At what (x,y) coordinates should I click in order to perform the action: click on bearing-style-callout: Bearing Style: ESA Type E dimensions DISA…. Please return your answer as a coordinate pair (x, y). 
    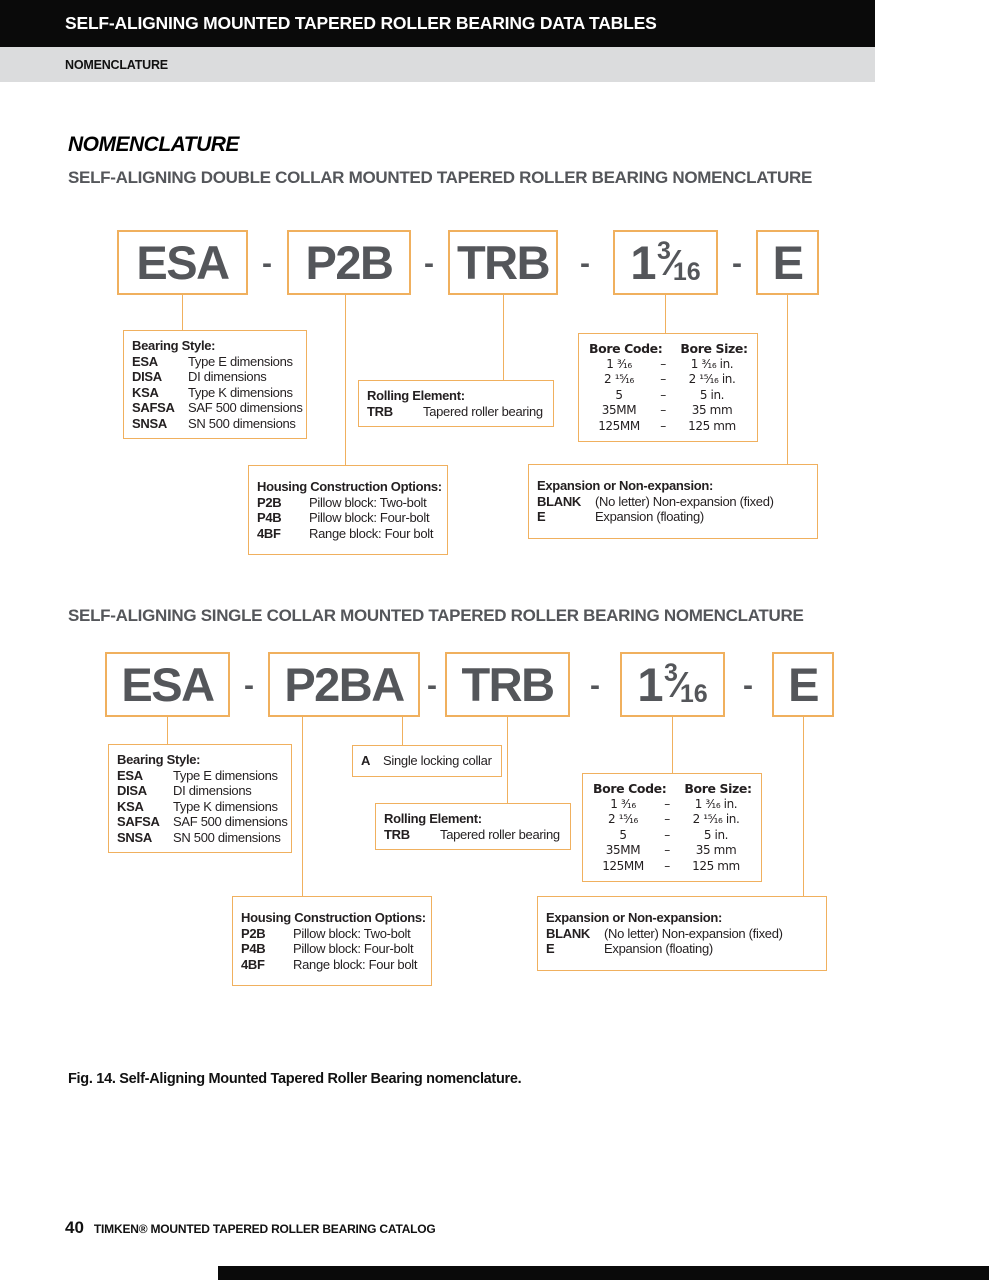
    Looking at the image, I should click on (200, 798).